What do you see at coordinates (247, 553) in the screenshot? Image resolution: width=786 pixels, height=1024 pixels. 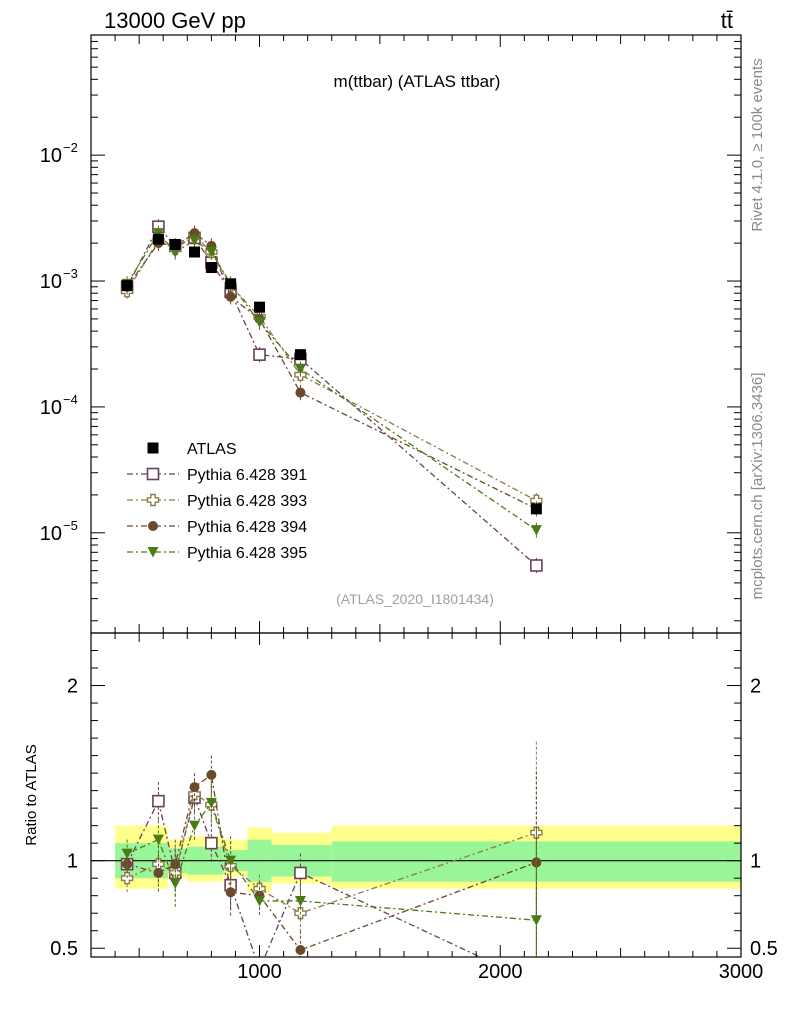 I see `legend-label-4: Pythia 6.428 395` at bounding box center [247, 553].